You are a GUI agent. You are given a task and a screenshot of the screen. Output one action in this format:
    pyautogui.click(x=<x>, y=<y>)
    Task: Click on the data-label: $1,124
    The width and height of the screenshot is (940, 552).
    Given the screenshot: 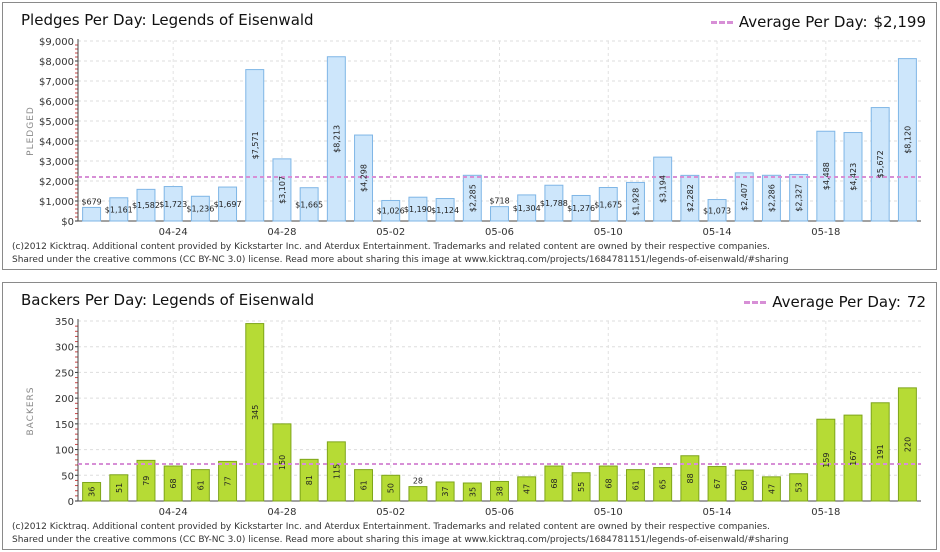 What is the action you would take?
    pyautogui.click(x=445, y=210)
    